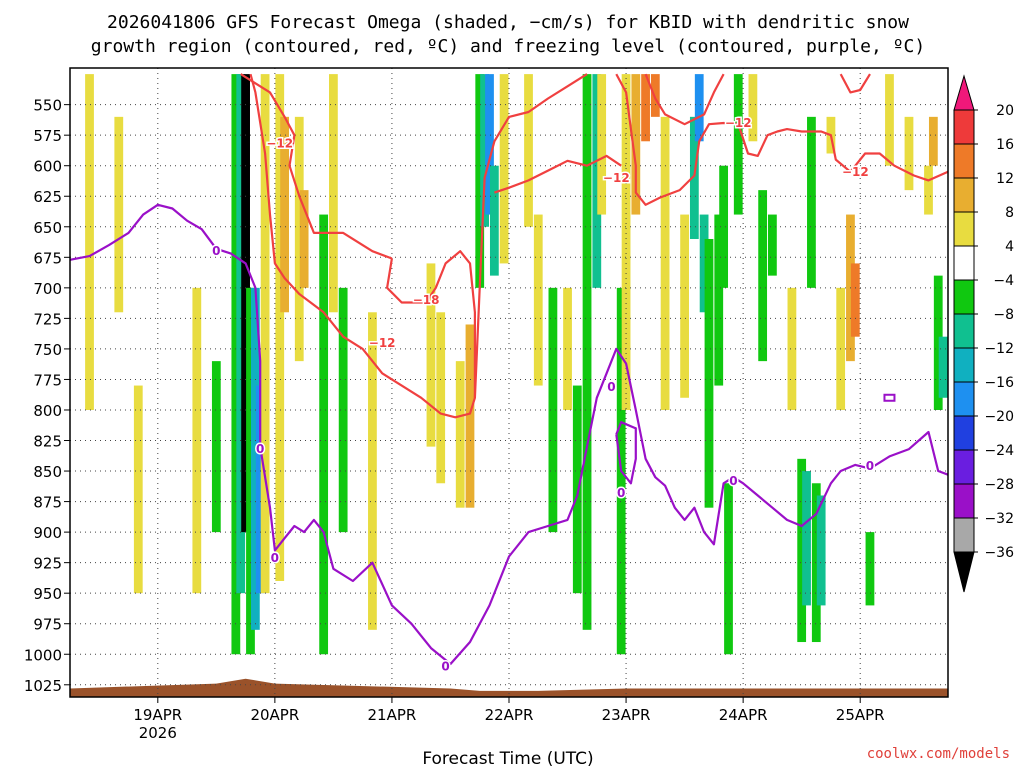 The width and height of the screenshot is (1024, 768). What do you see at coordinates (1005, 111) in the screenshot?
I see `colorbar-label: 20` at bounding box center [1005, 111].